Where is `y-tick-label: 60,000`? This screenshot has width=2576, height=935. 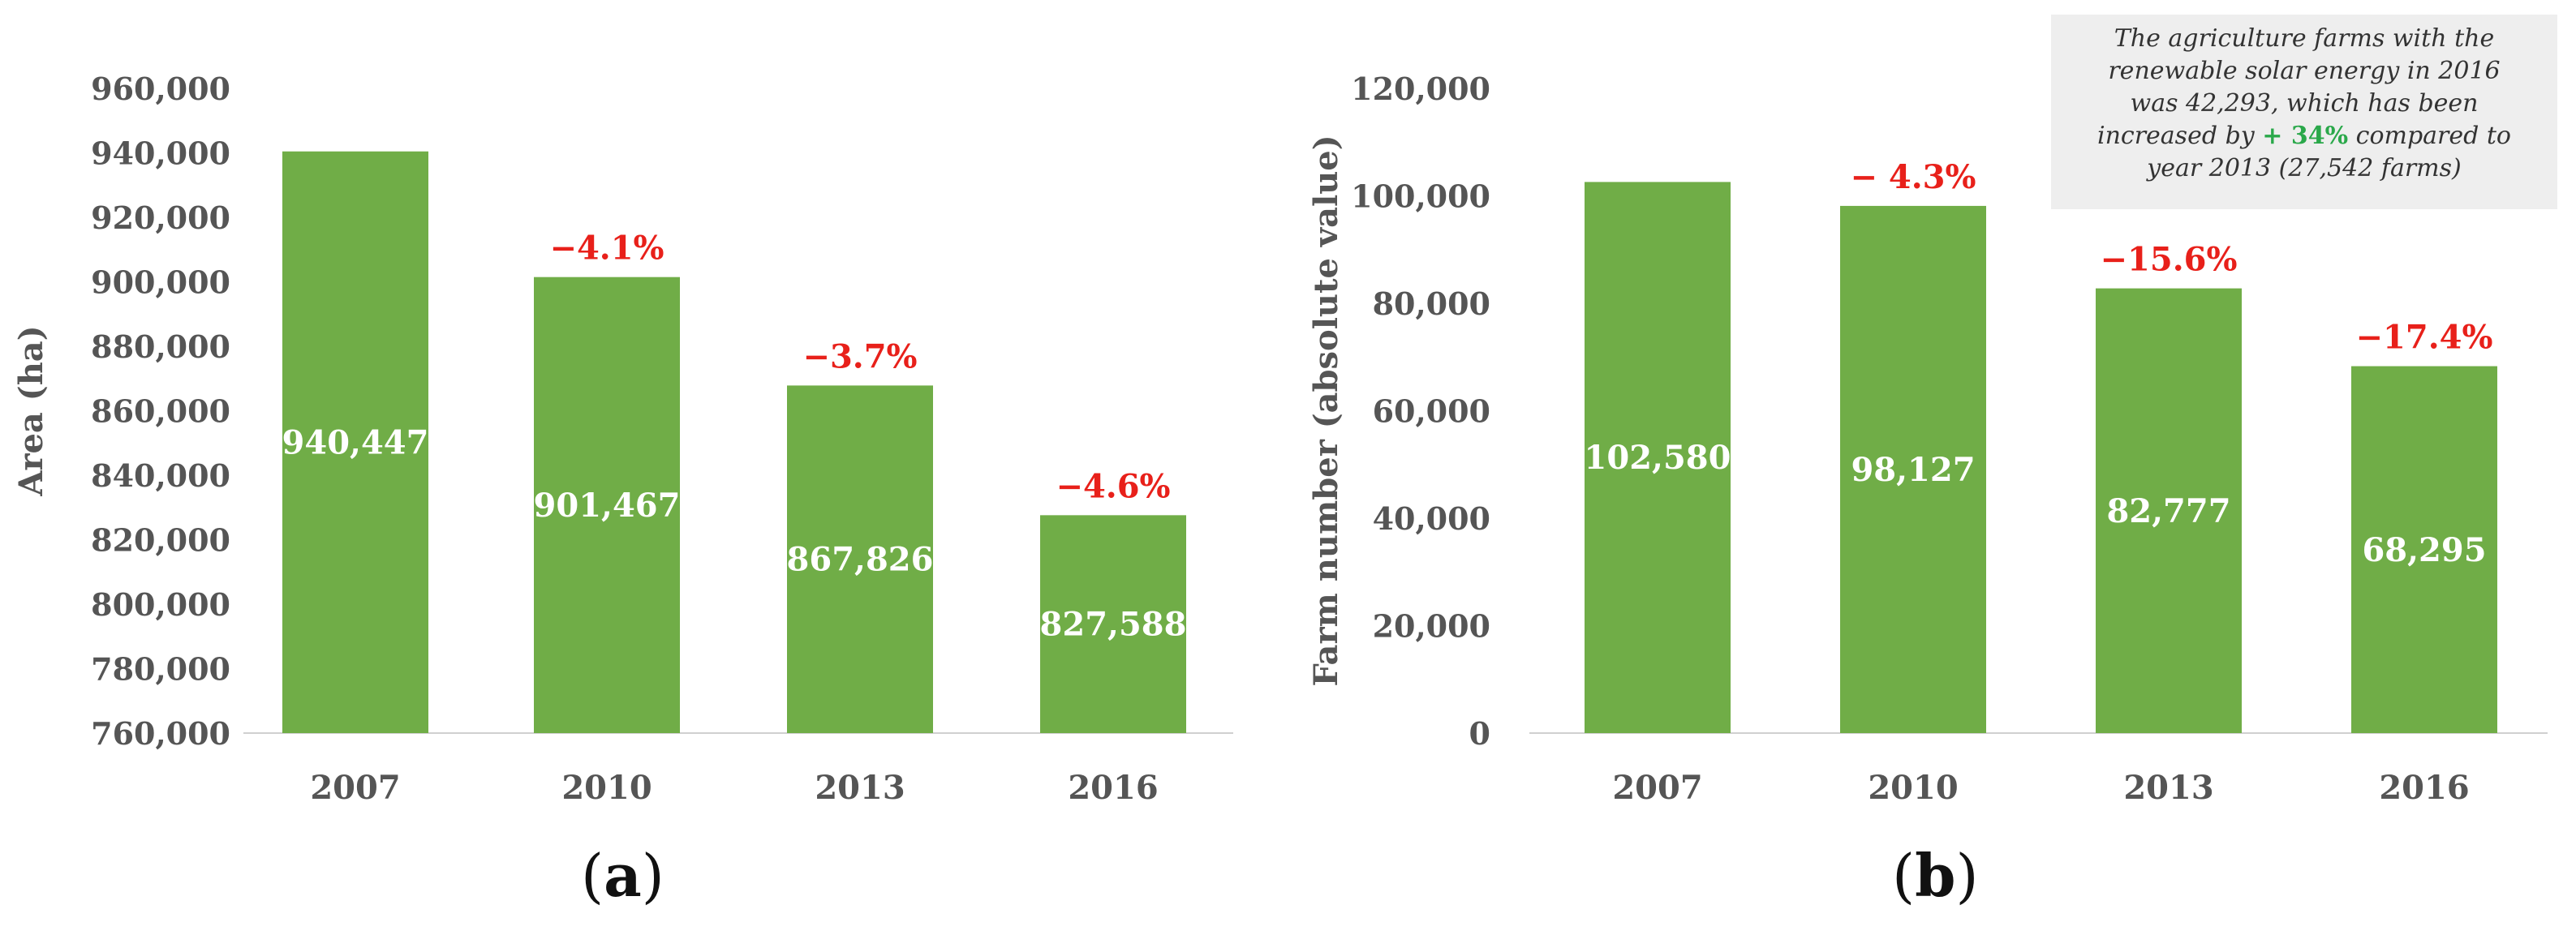 y-tick-label: 60,000 is located at coordinates (1431, 411).